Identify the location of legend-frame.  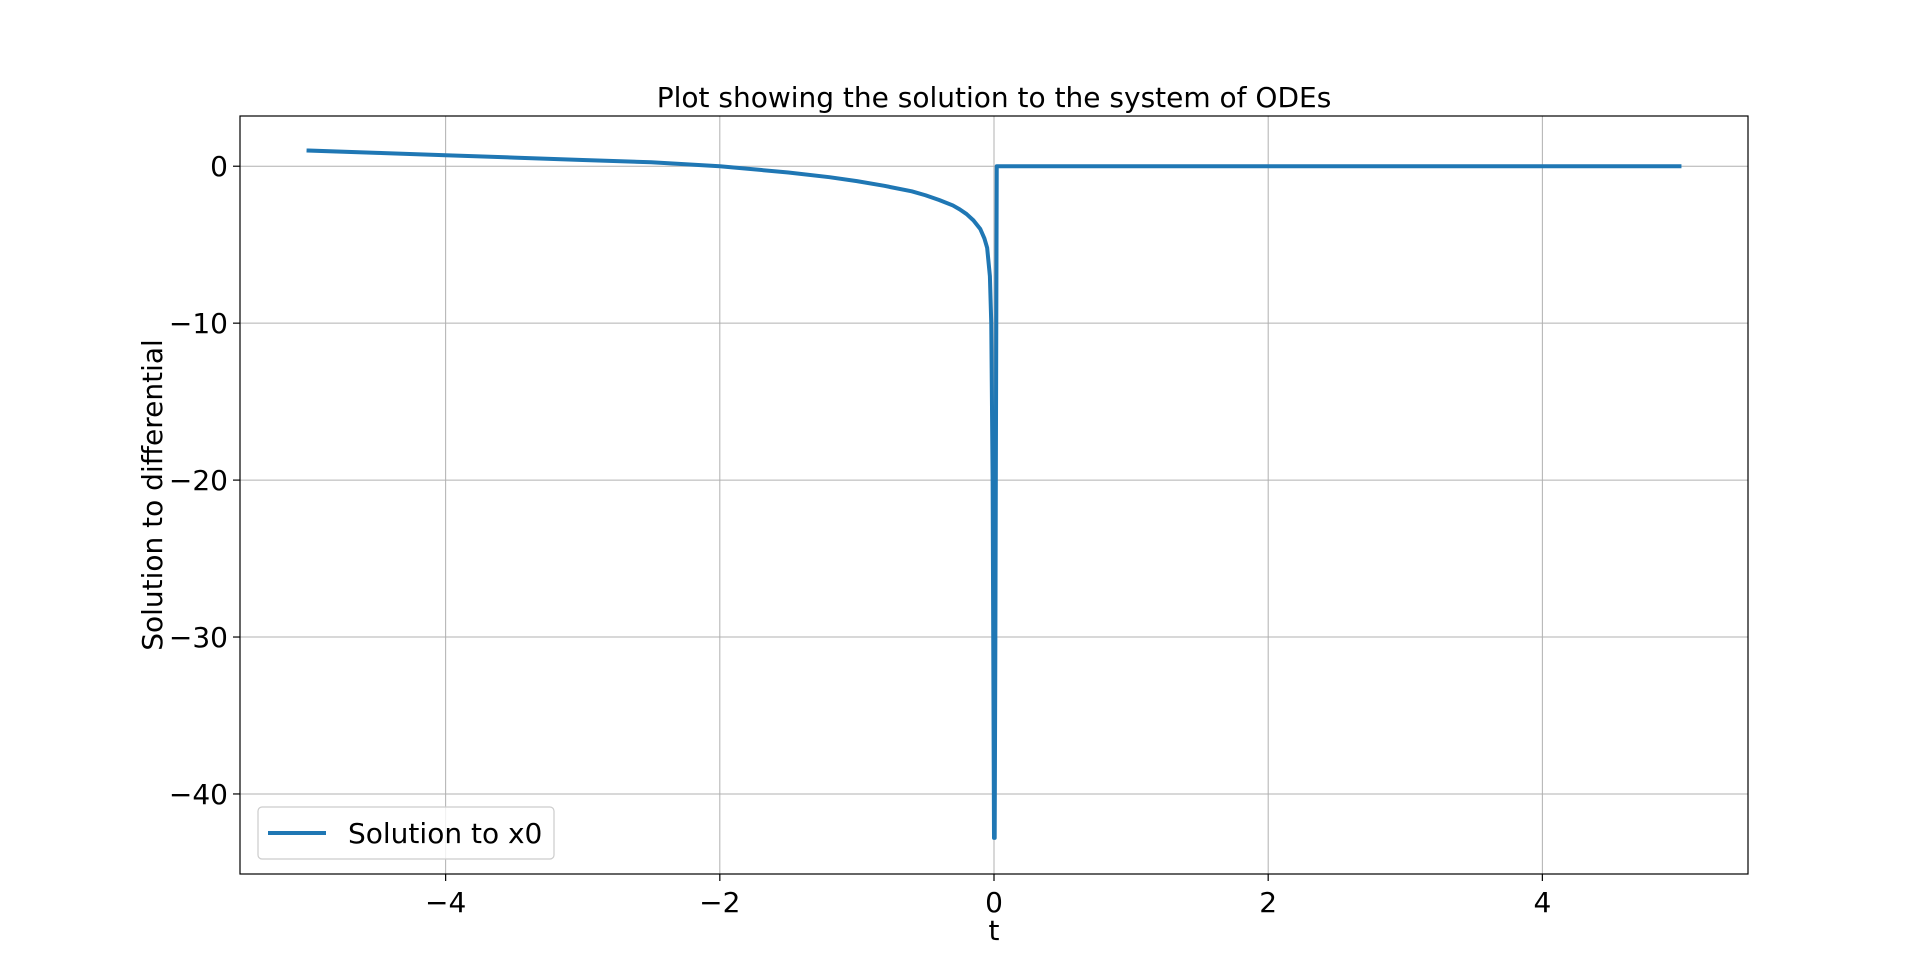
(406, 833).